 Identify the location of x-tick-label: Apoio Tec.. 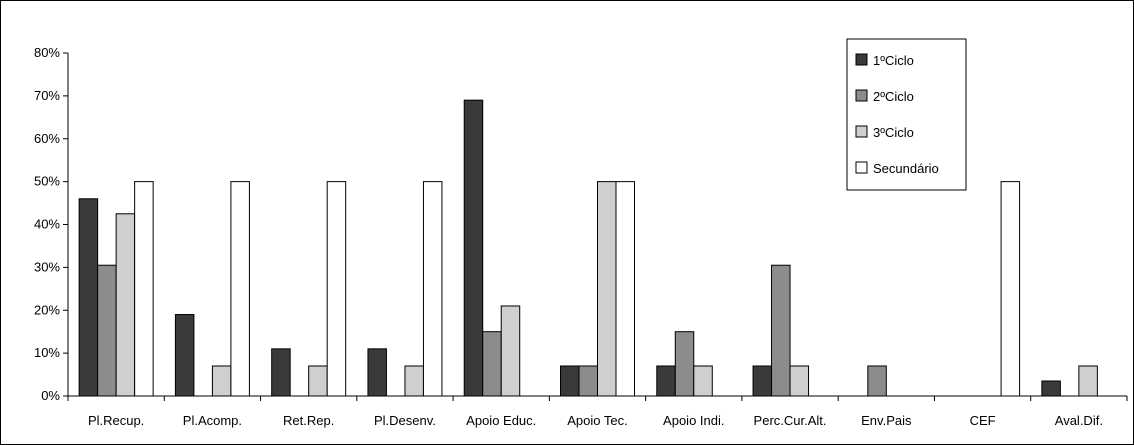
(597, 420).